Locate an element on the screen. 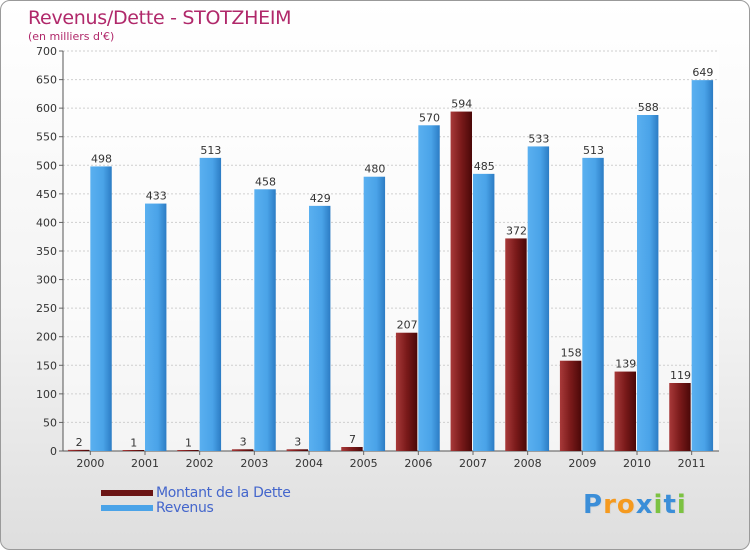 The width and height of the screenshot is (750, 550). logo-letter: o is located at coordinates (626, 505).